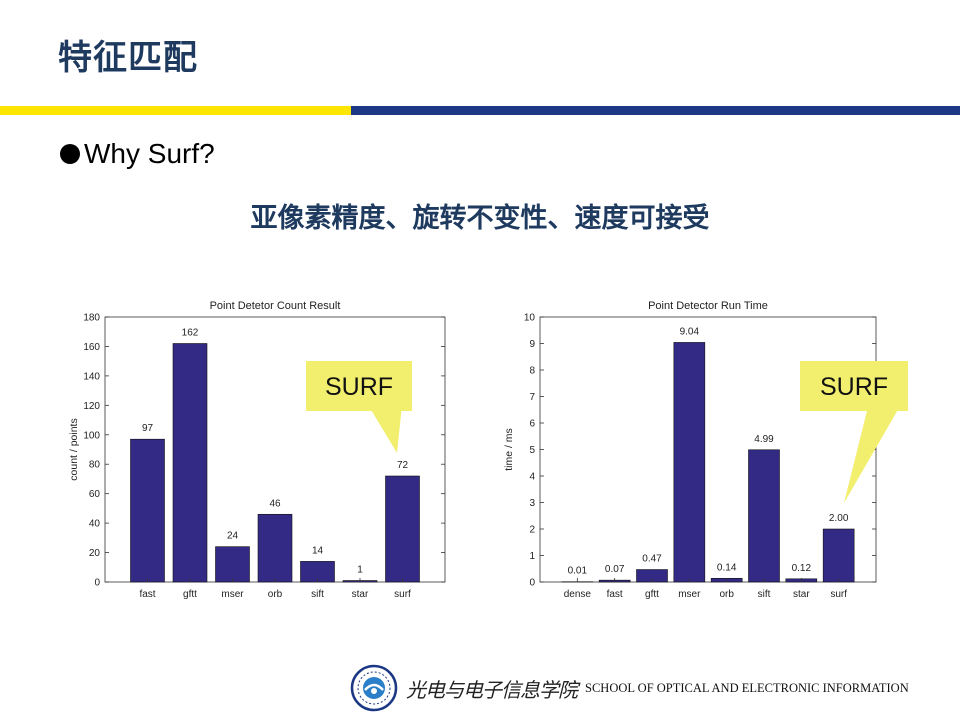 The image size is (960, 720). I want to click on y-tick-label: 120, so click(91, 406).